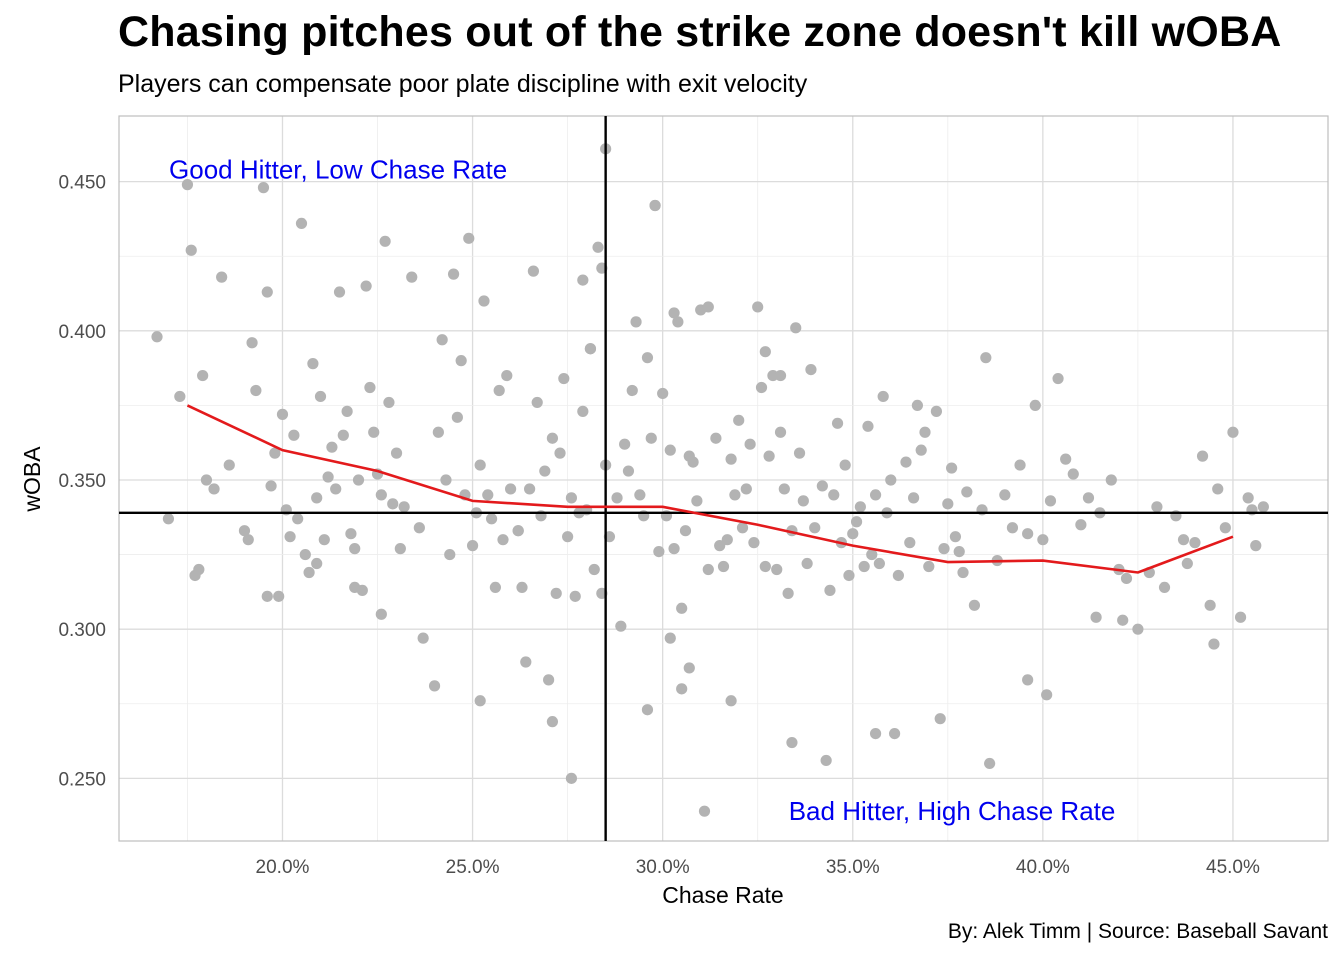  I want to click on y-axis-ticks: 0.250 0.300 0.350 0.400 0.450, so click(82, 482).